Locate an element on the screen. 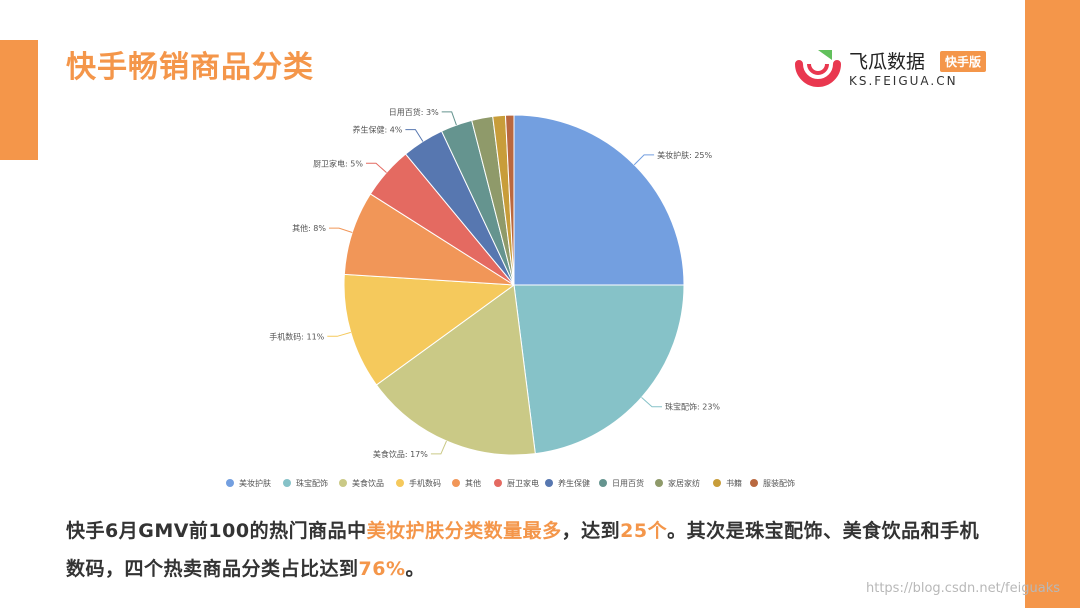 Image resolution: width=1080 pixels, height=608 pixels. watermark: https://blog.csdn.net/feiguaks is located at coordinates (963, 588).